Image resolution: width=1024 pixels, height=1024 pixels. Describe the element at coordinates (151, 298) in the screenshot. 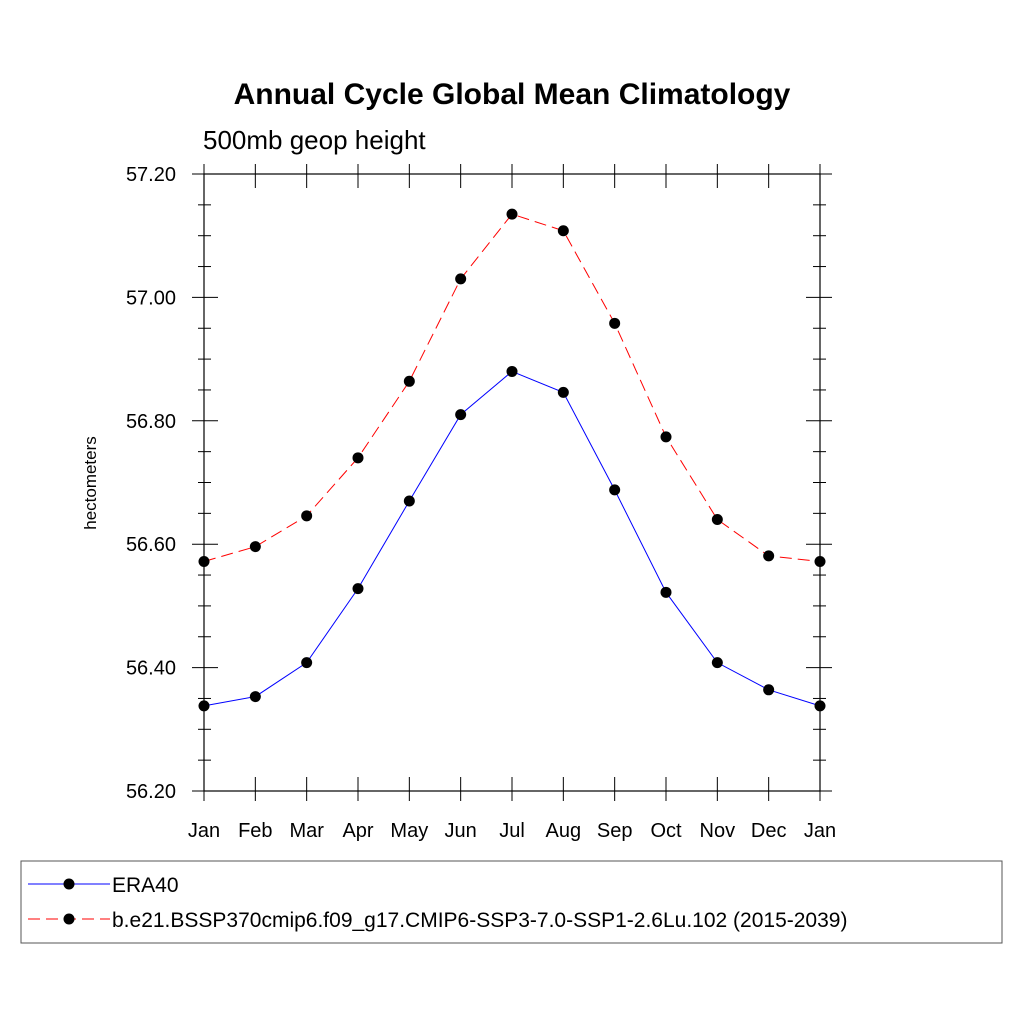

I see `y-tick-label: 57.00` at that location.